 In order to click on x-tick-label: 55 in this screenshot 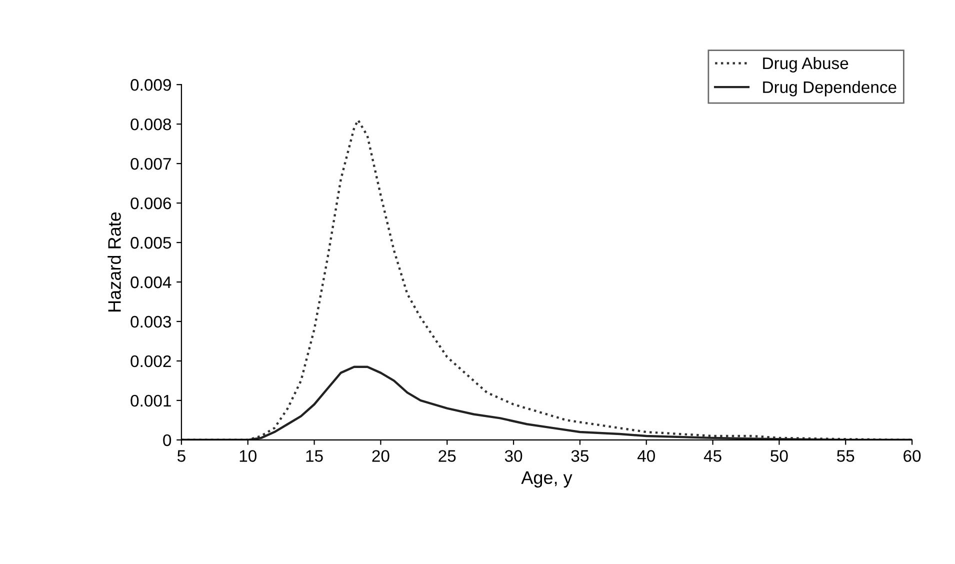, I will do `click(845, 456)`.